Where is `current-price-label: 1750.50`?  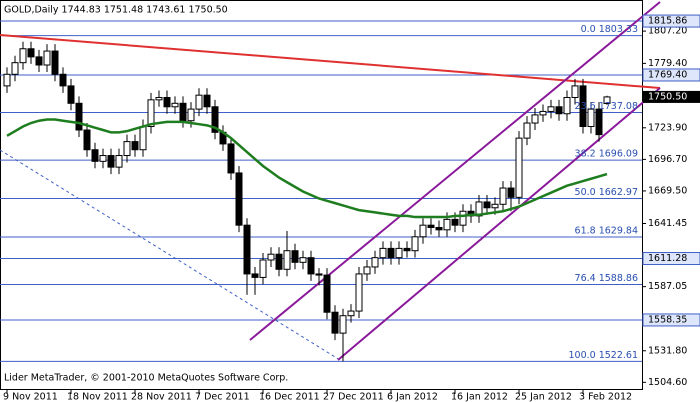 current-price-label: 1750.50 is located at coordinates (667, 96).